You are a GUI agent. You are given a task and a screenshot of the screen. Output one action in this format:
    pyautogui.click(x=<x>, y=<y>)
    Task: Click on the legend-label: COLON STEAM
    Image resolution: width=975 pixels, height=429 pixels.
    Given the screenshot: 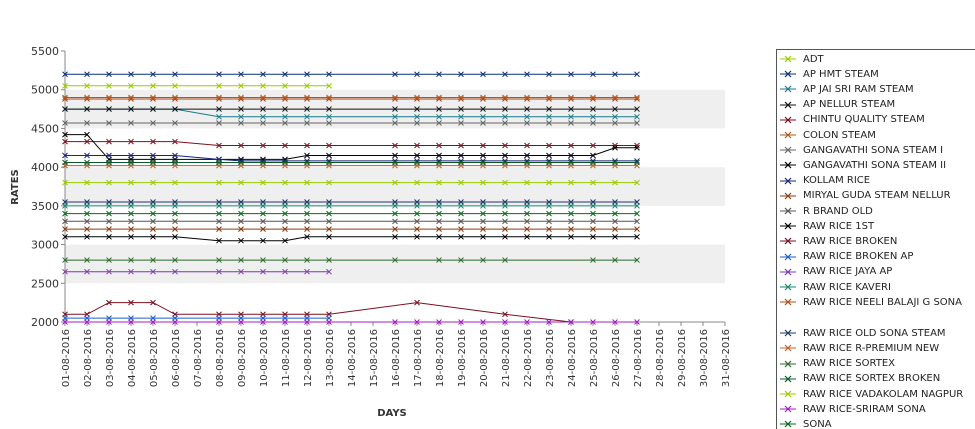 What is the action you would take?
    pyautogui.click(x=839, y=135)
    